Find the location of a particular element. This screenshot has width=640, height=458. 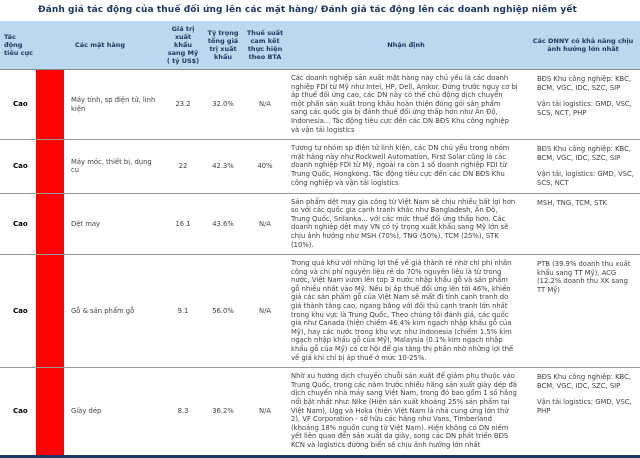

export-share-cell: 32.0% is located at coordinates (223, 105).